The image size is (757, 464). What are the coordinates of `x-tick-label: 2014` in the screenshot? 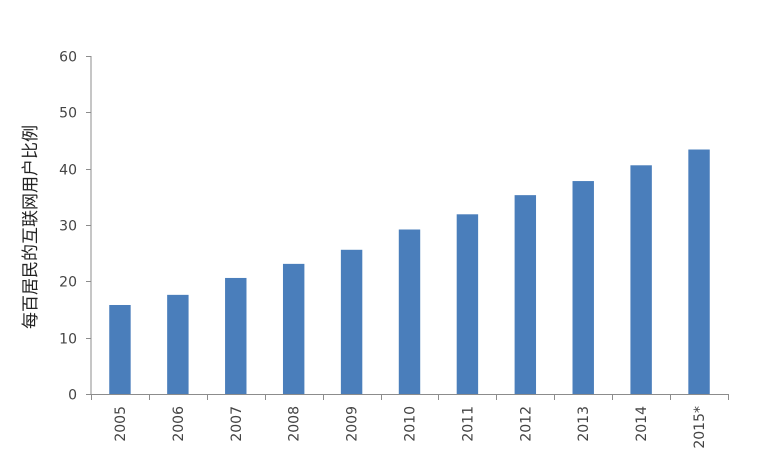 It's located at (642, 424).